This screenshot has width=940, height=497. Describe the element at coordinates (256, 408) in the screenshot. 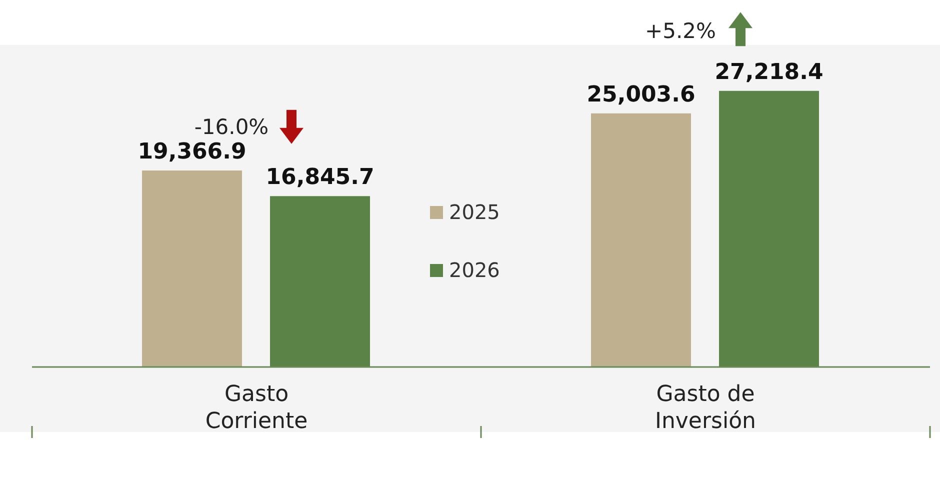

I see `x-tick-label: Gasto Corriente` at that location.